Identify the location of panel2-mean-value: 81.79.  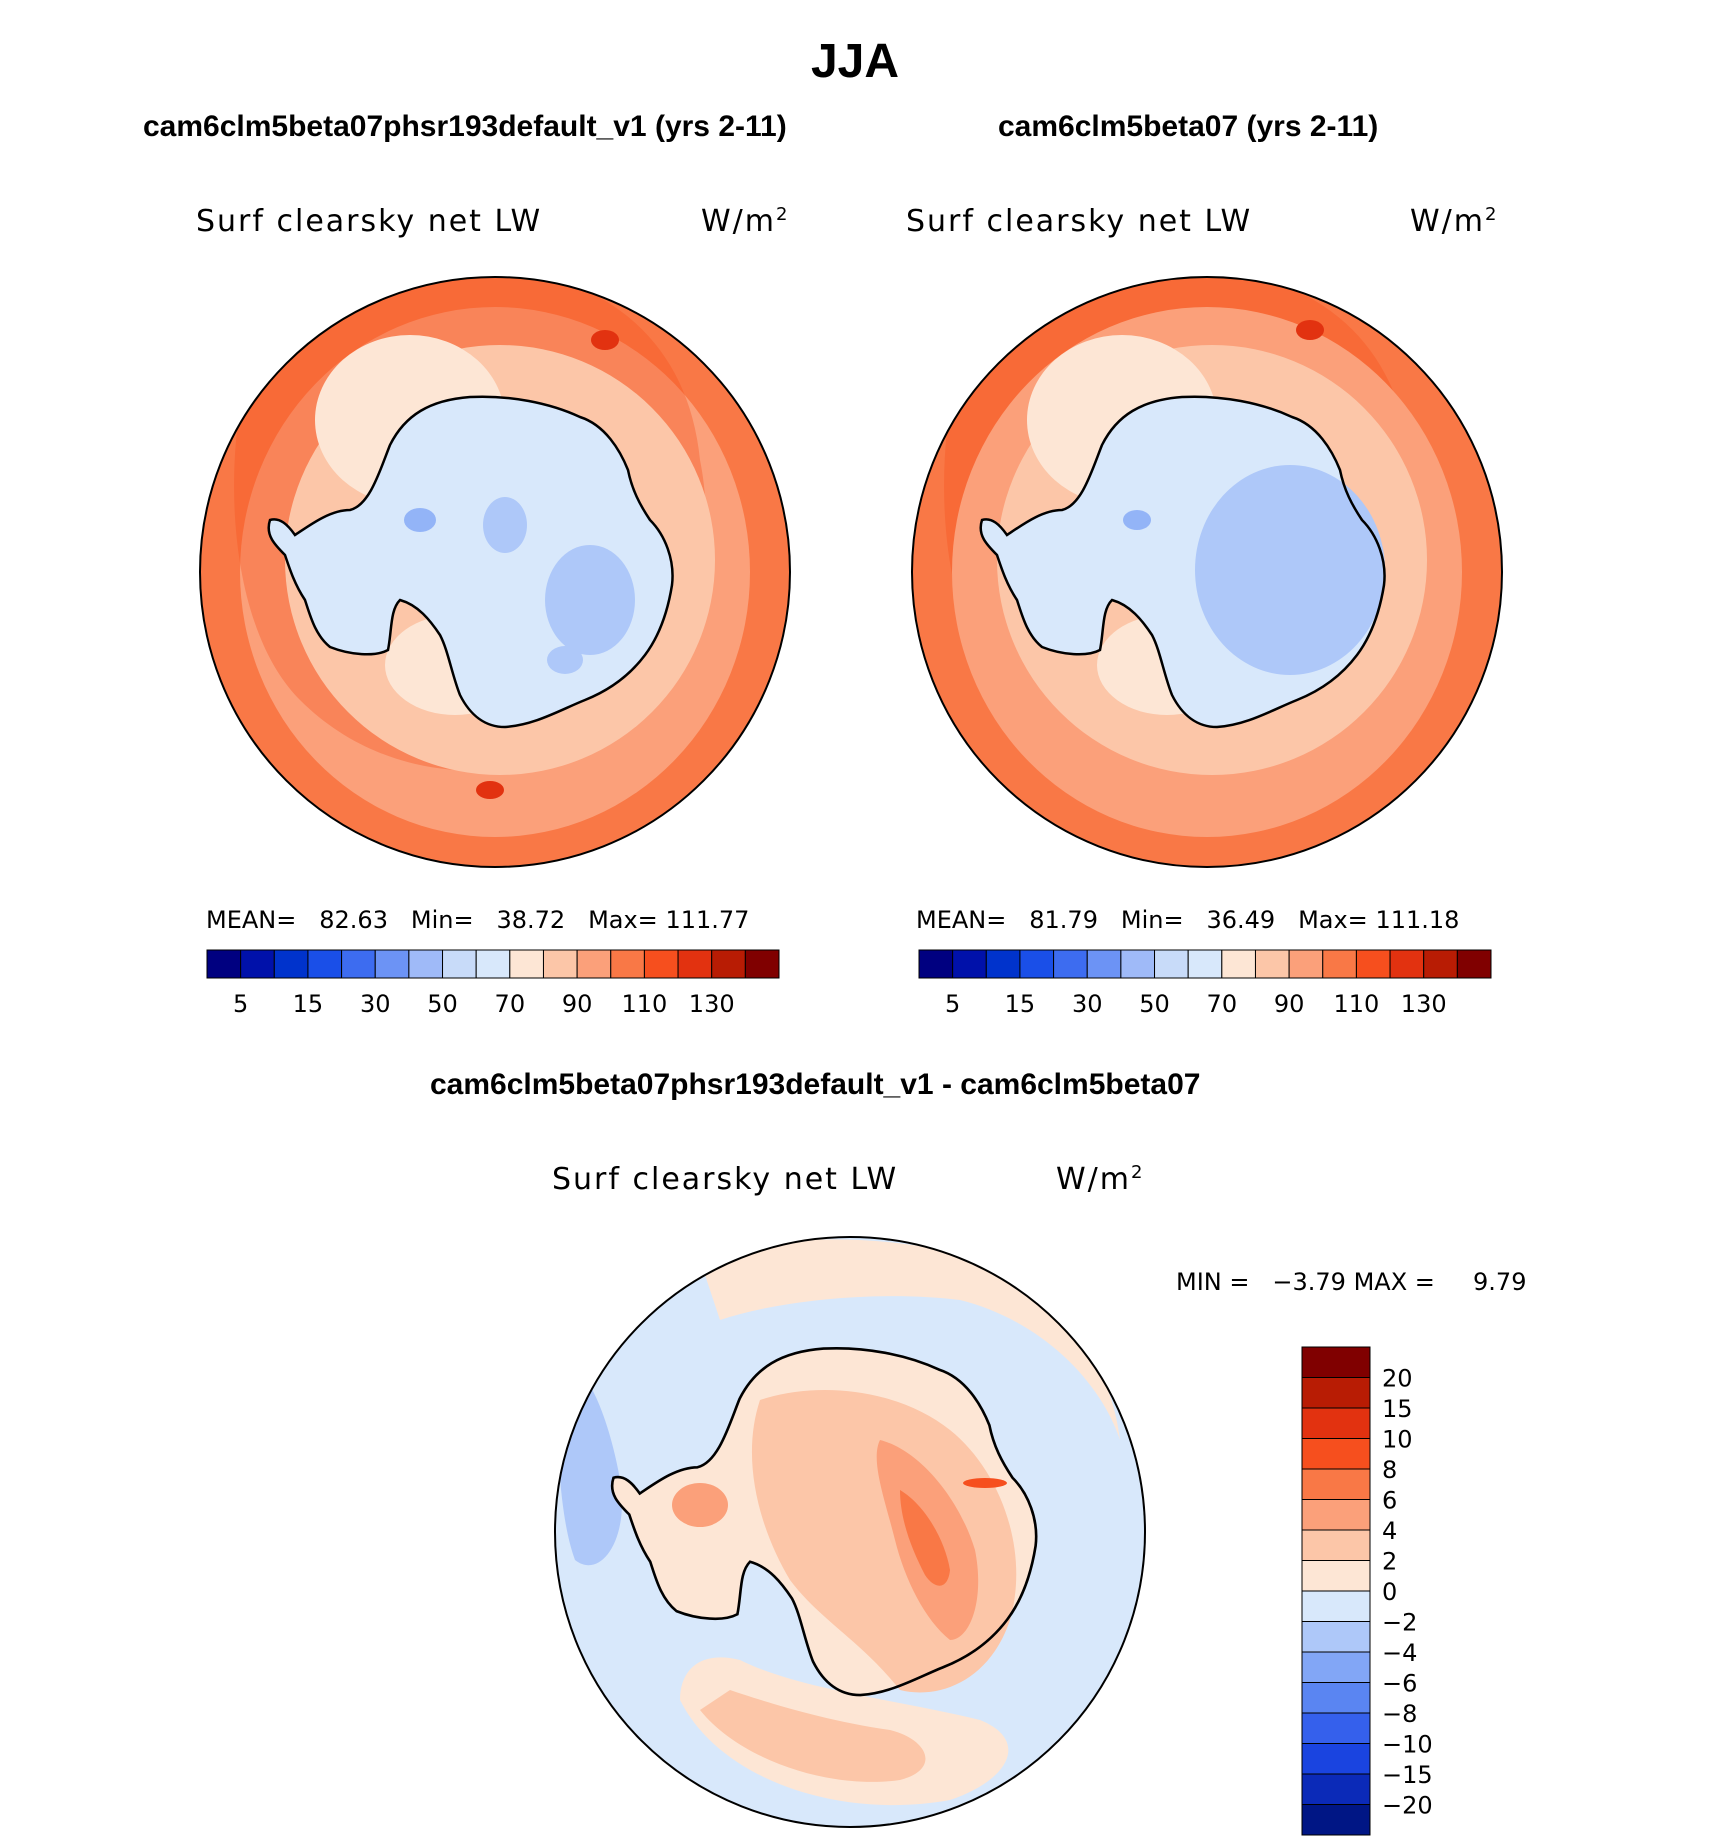
(1063, 920).